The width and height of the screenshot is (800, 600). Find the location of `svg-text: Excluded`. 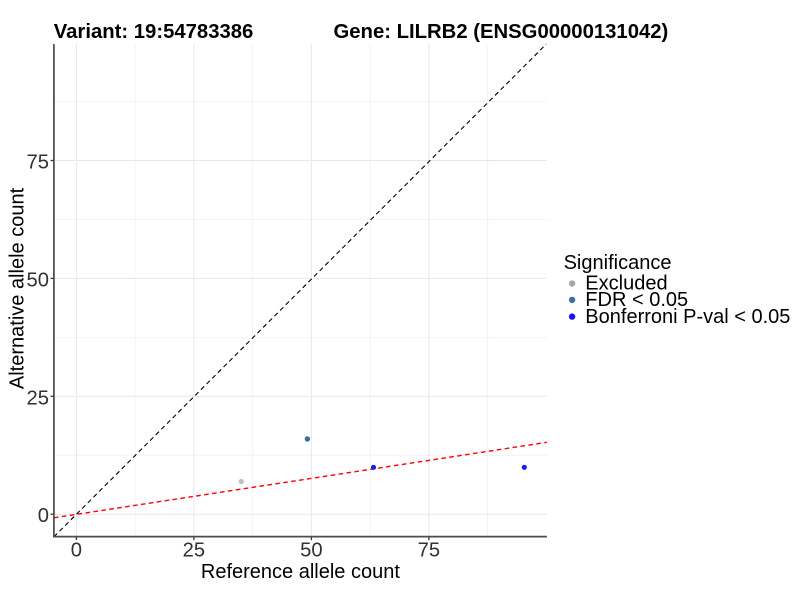

svg-text: Excluded is located at coordinates (626, 284).